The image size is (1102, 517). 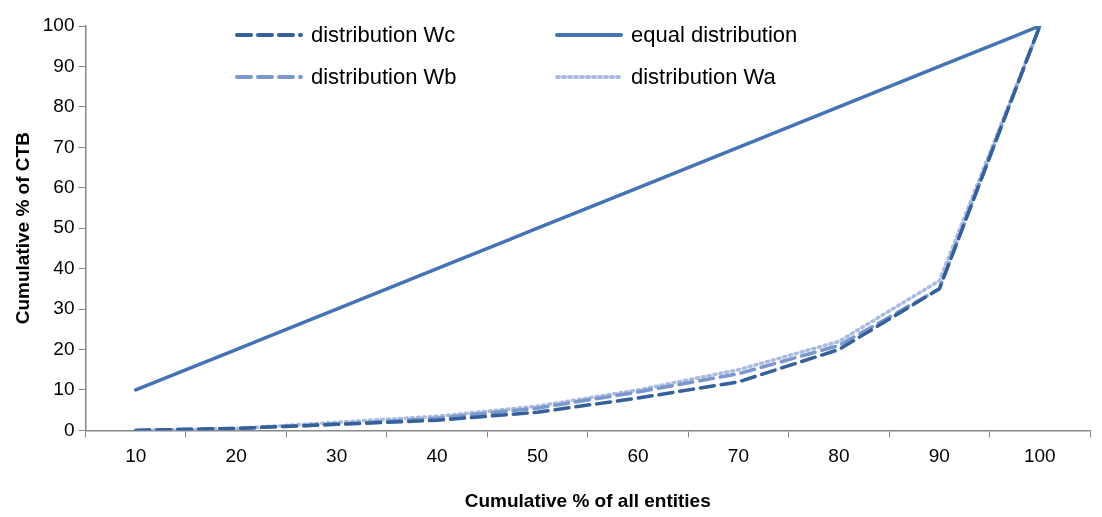 What do you see at coordinates (939, 456) in the screenshot?
I see `x-tick-label: 90` at bounding box center [939, 456].